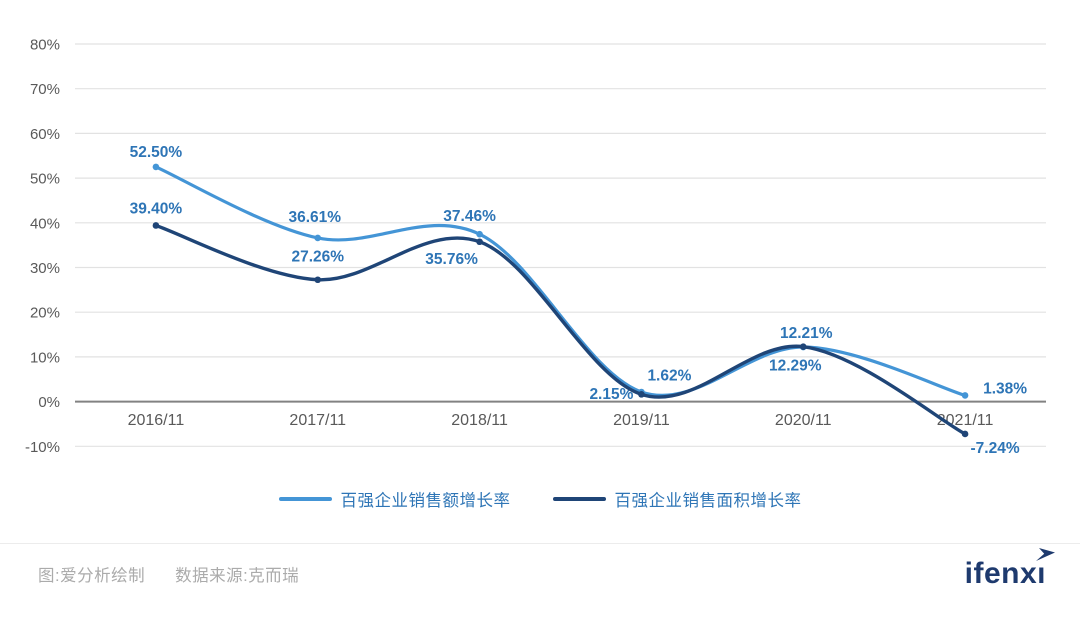 The image size is (1080, 617). What do you see at coordinates (45, 89) in the screenshot?
I see `y-tick-label: 70%` at bounding box center [45, 89].